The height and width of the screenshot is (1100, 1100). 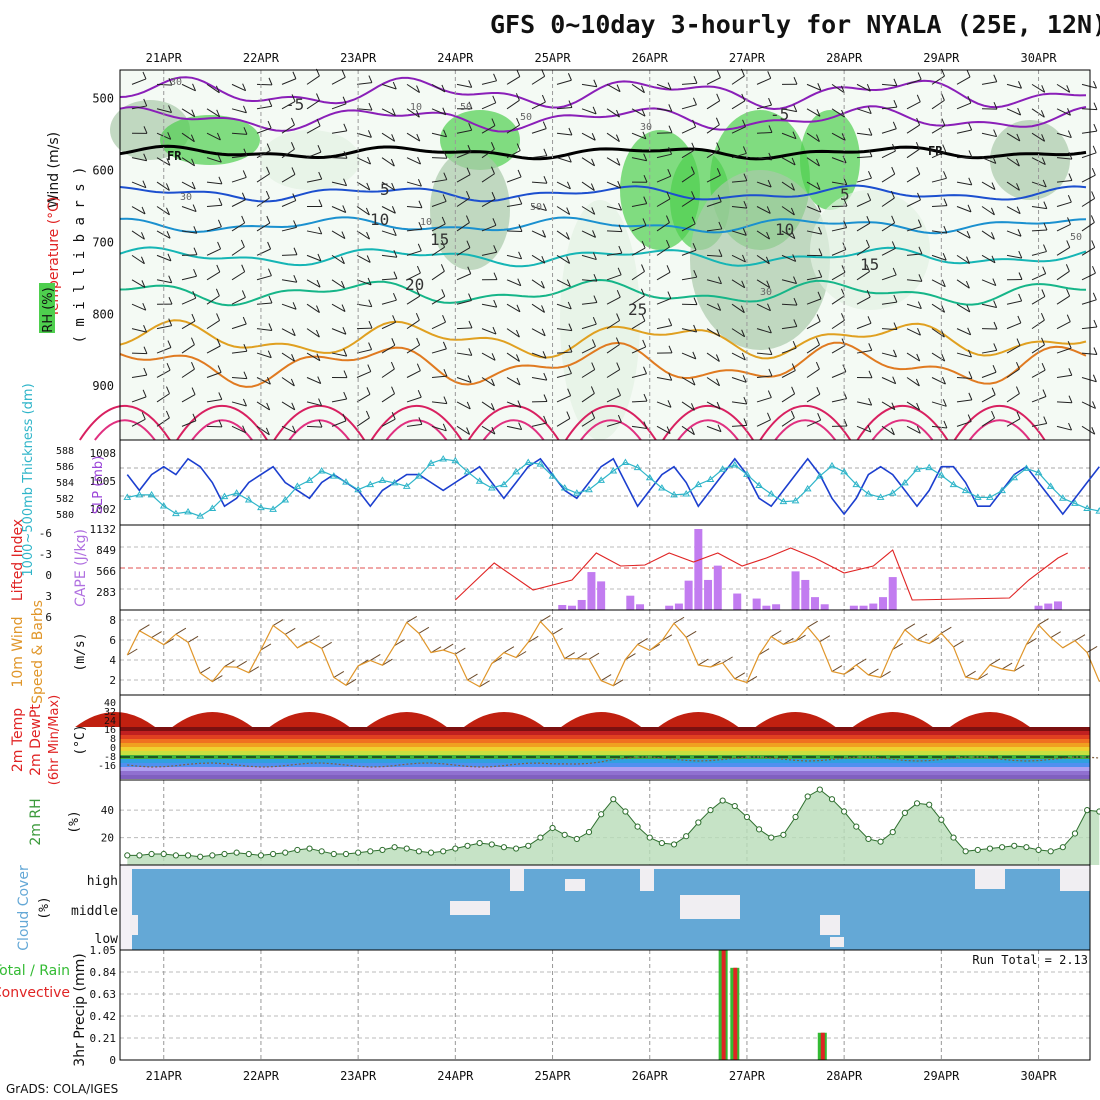 What do you see at coordinates (102, 881) in the screenshot?
I see `cloud-high-label: high` at bounding box center [102, 881].